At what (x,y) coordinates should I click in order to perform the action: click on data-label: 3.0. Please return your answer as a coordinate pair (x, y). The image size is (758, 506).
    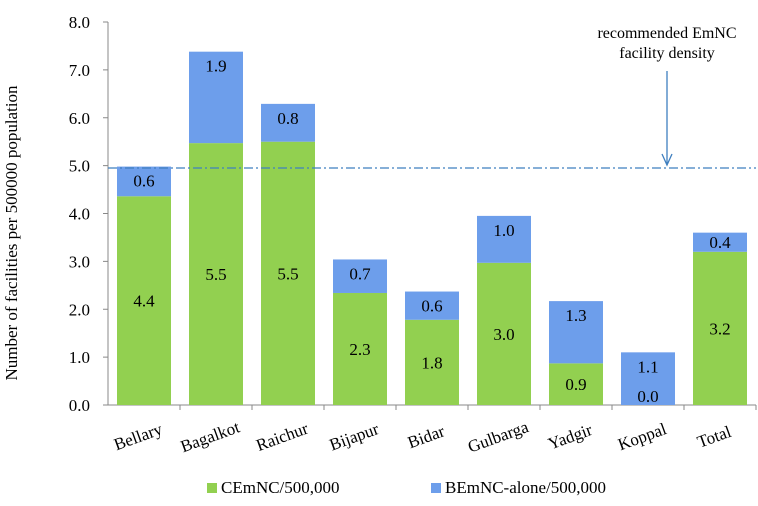
    Looking at the image, I should click on (503, 334).